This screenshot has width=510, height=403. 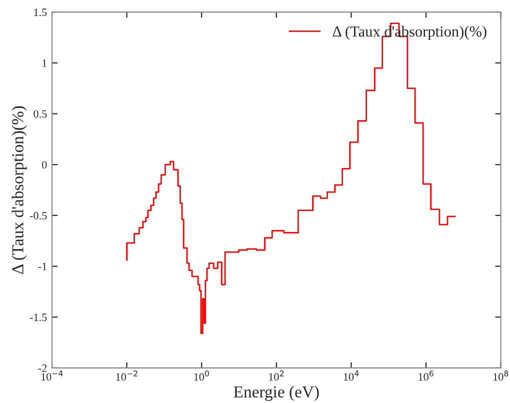 What do you see at coordinates (44, 63) in the screenshot?
I see `y-tick-label: 1` at bounding box center [44, 63].